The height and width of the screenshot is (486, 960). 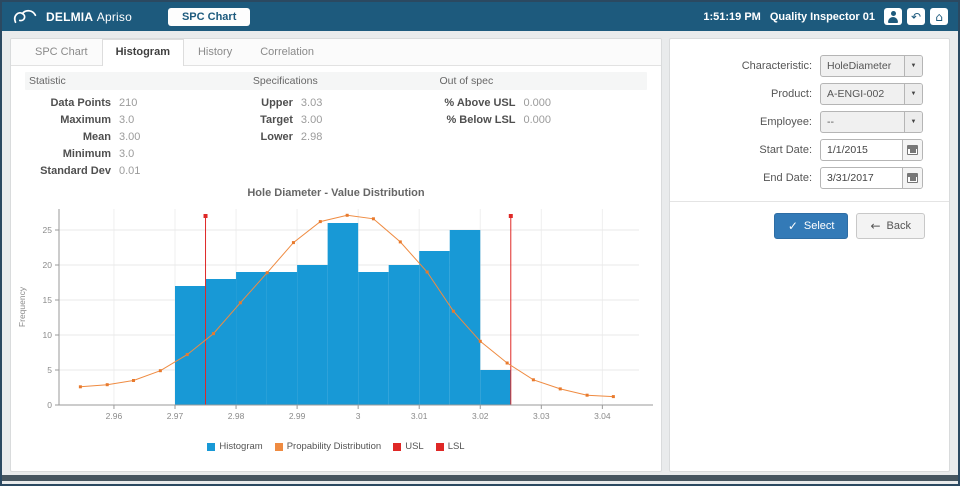 I want to click on brand-text: DELMIA Apriso, so click(x=89, y=17).